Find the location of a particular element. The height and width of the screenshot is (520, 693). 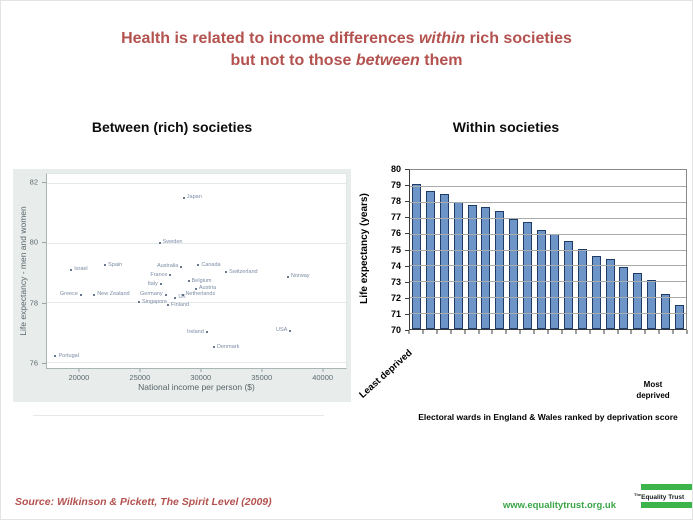

scatter-point-label: Australia is located at coordinates (167, 266).